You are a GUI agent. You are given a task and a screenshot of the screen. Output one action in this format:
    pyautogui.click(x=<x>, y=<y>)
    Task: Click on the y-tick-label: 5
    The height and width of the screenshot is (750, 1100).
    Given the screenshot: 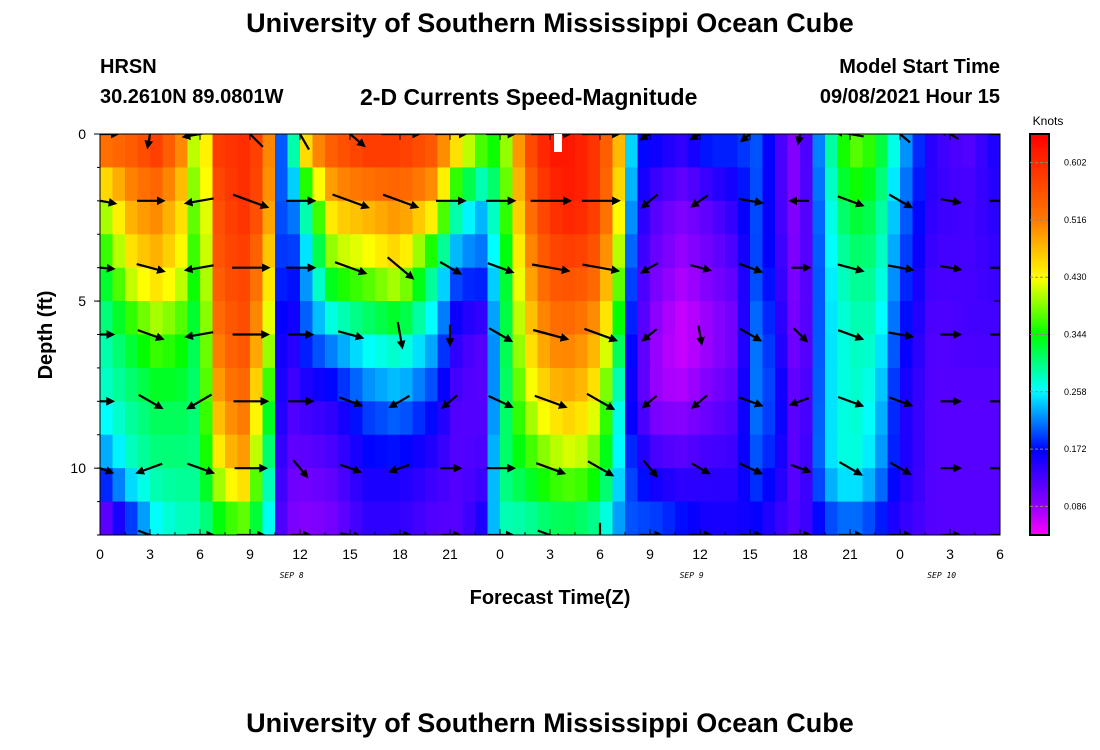 What is the action you would take?
    pyautogui.click(x=82, y=301)
    